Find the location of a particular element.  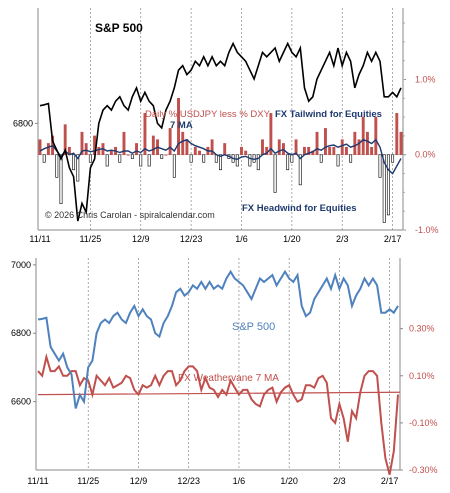

title-sp500: S&P 500 is located at coordinates (119, 28).